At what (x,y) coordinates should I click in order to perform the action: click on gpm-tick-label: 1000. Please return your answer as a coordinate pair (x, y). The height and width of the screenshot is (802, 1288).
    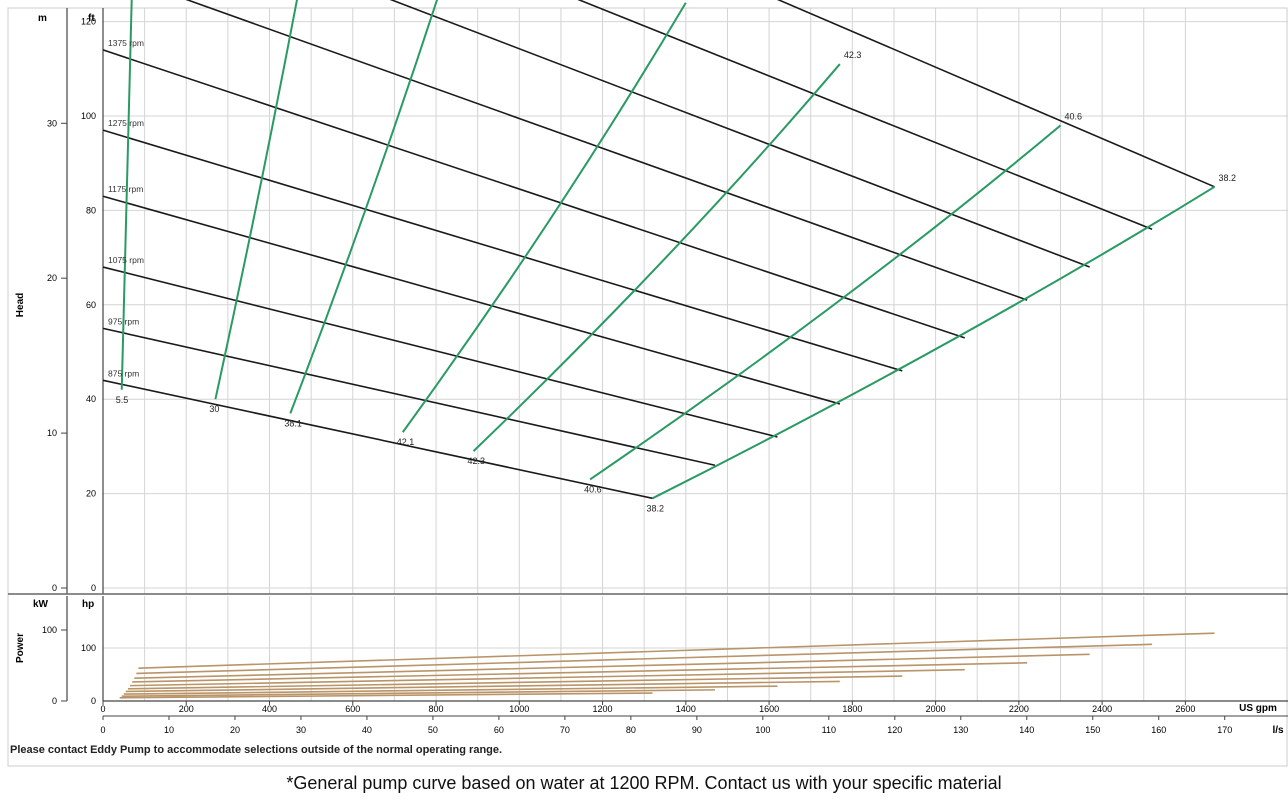
    Looking at the image, I should click on (519, 709).